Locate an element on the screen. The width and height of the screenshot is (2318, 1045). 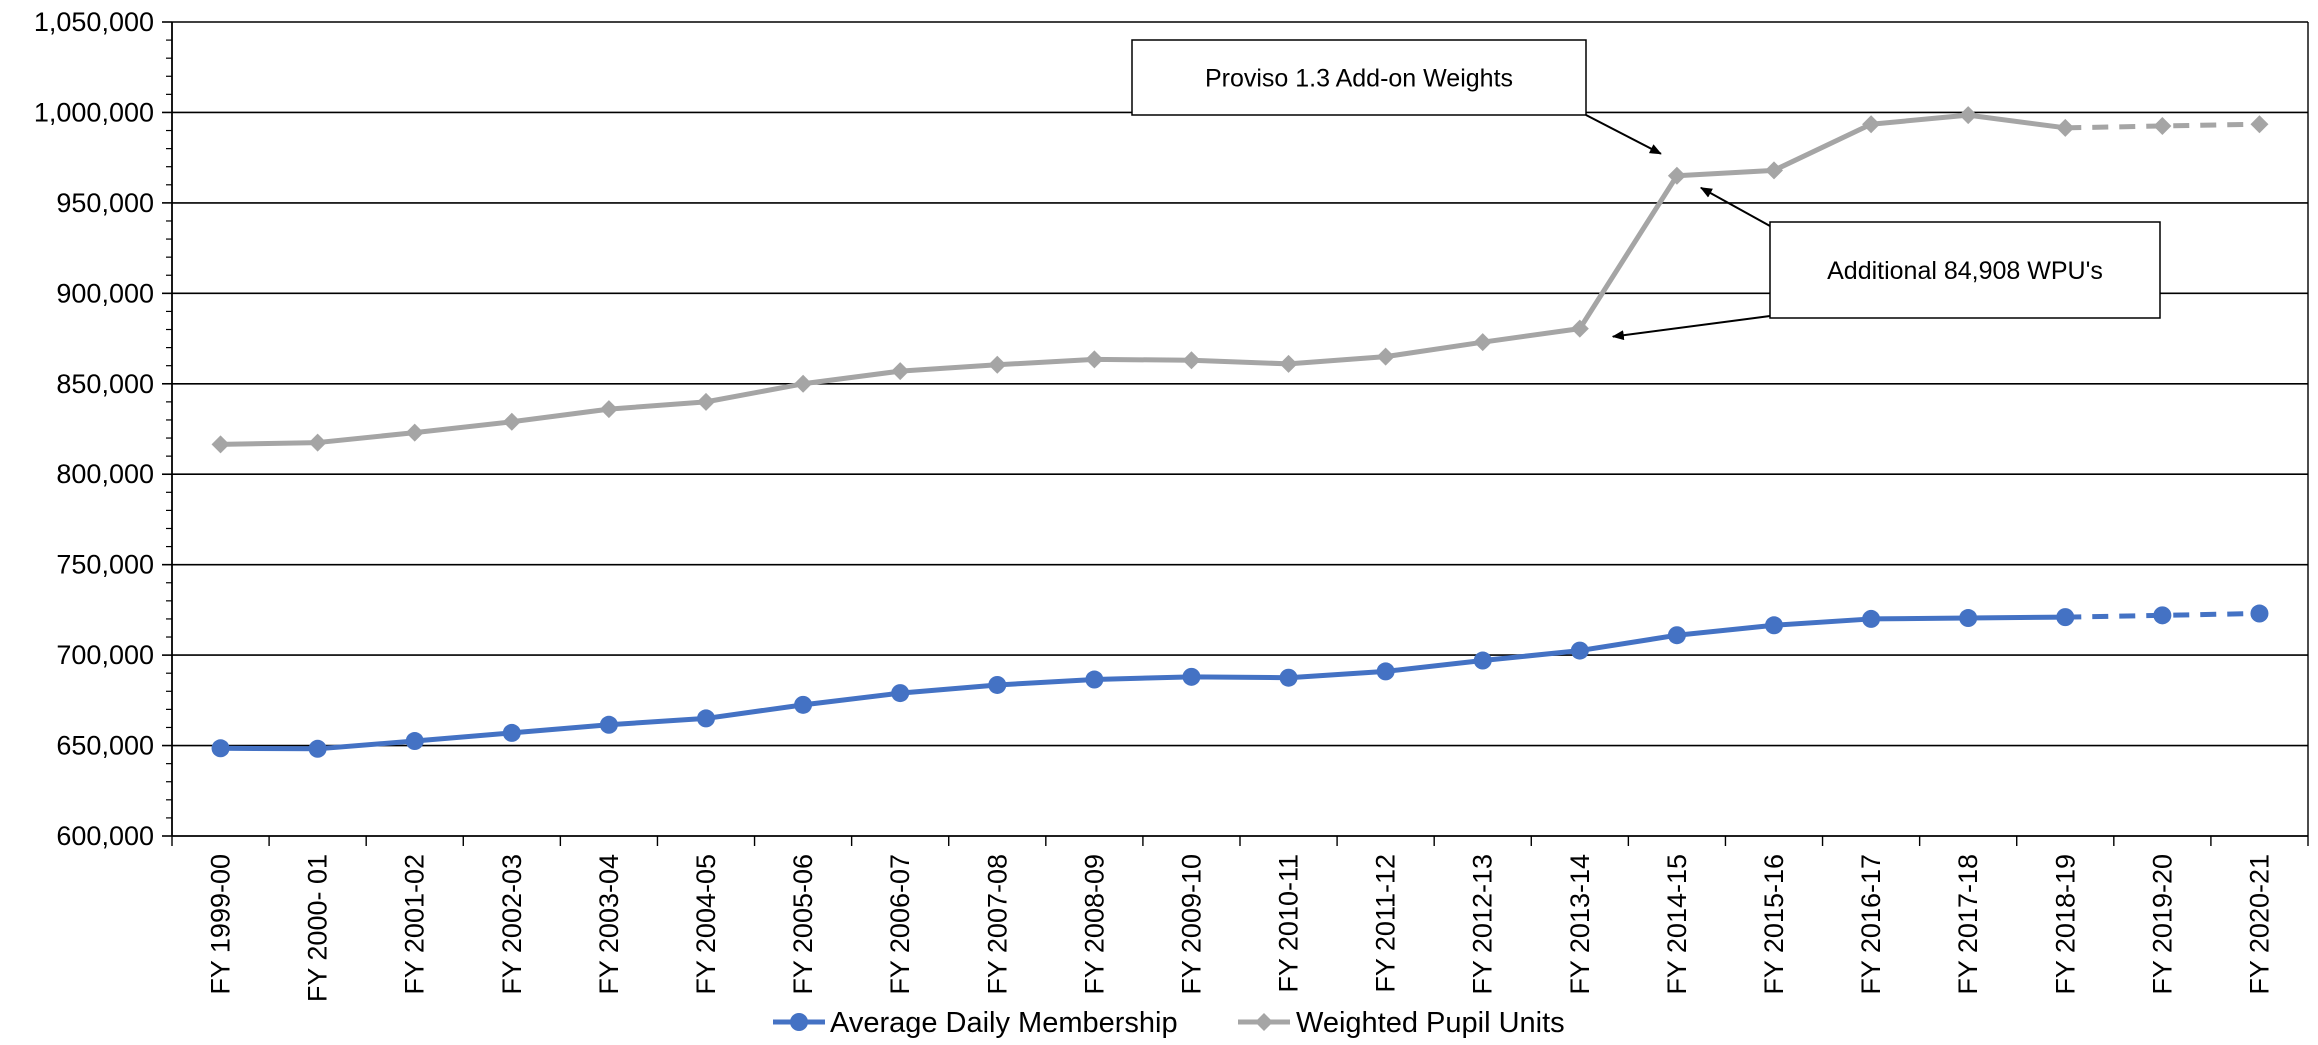
x-tick-label: FY 2013-14 is located at coordinates (1580, 924).